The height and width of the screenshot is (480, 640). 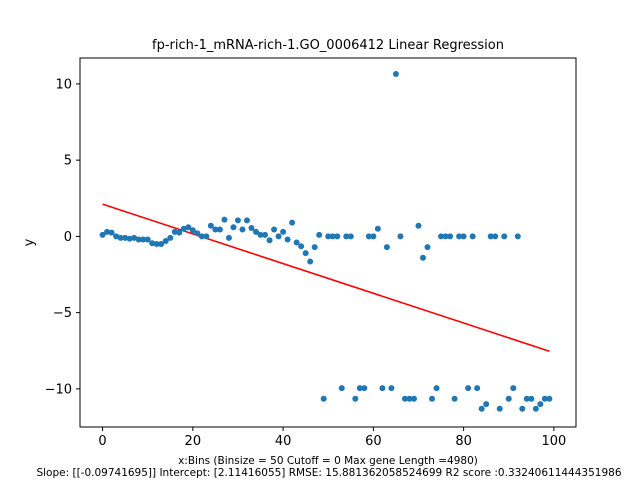 I want to click on x-axis-ticks: 0 20 40 60 80 100, so click(x=332, y=438).